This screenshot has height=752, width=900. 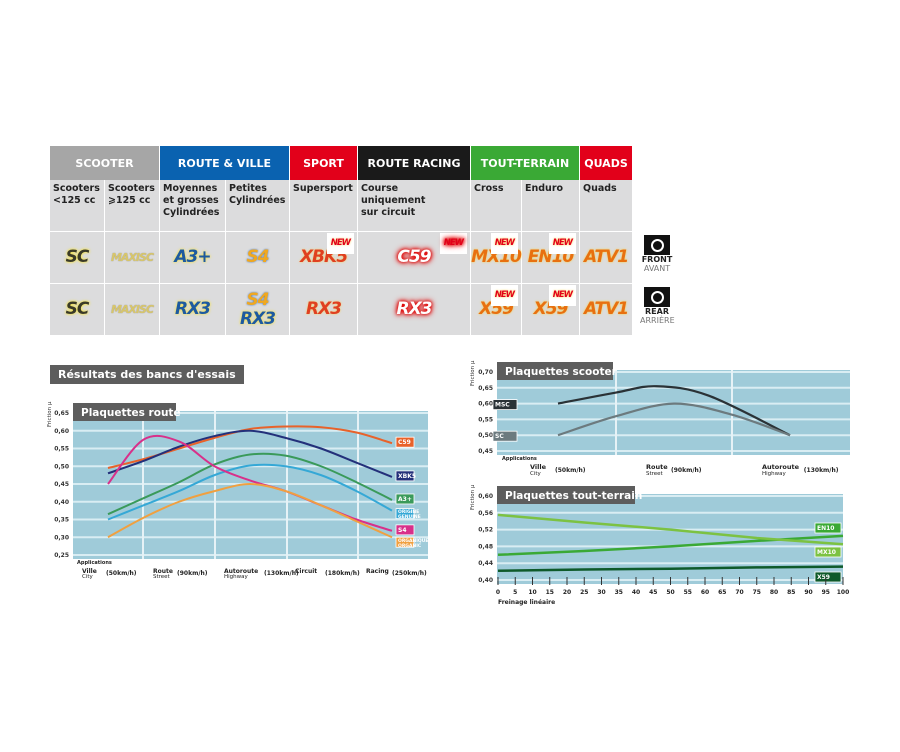 I want to click on x-tick-label: 50, so click(x=670, y=592).